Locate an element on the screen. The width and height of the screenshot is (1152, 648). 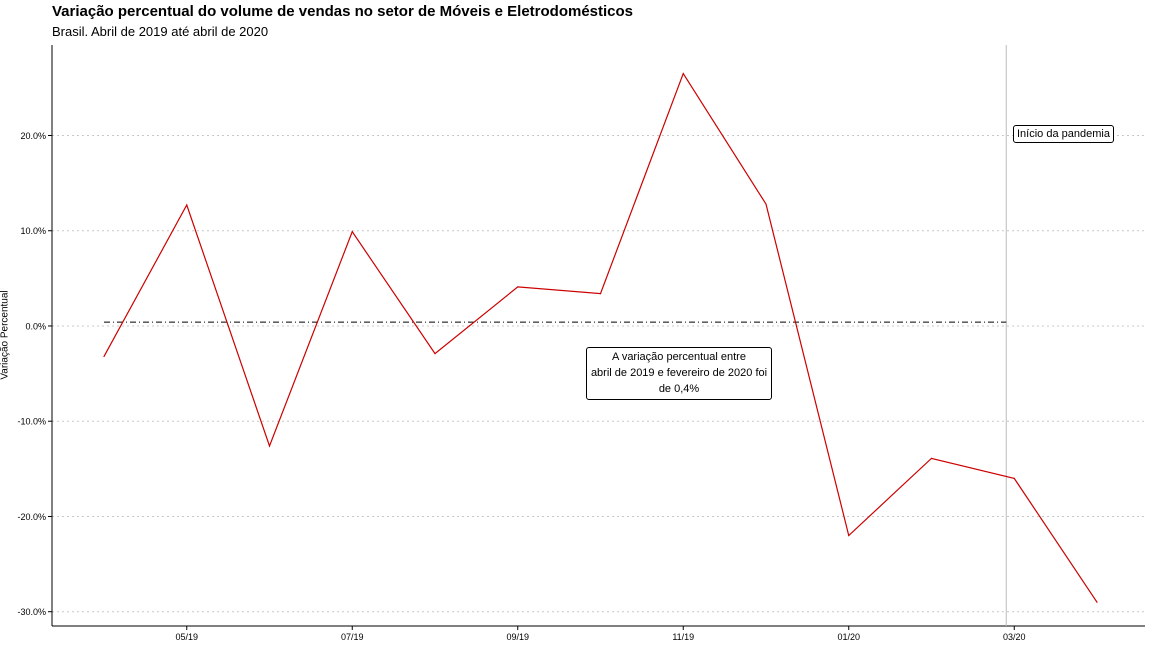
pandemic-label: Início da pandemia is located at coordinates (1063, 134).